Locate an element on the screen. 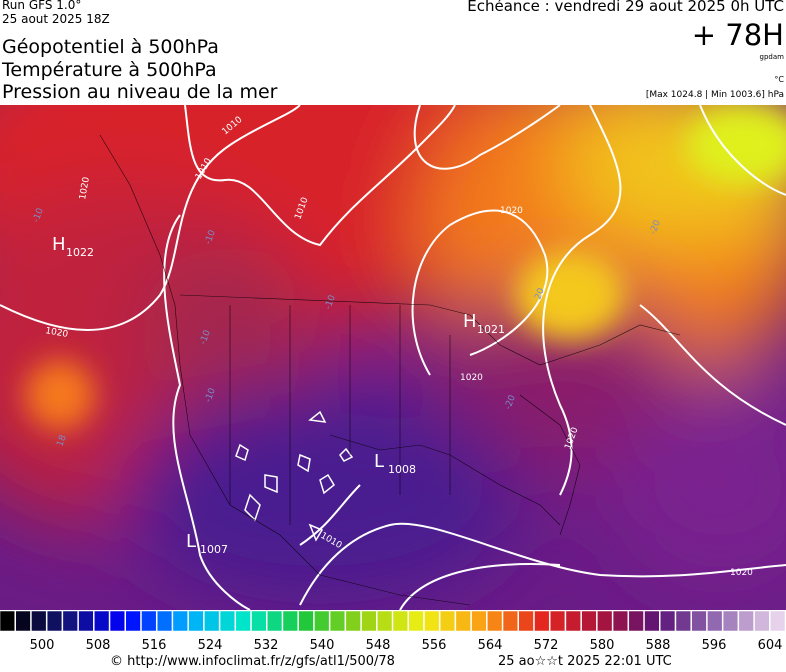 This screenshot has width=786, height=672. scale-label: 532 is located at coordinates (266, 645).